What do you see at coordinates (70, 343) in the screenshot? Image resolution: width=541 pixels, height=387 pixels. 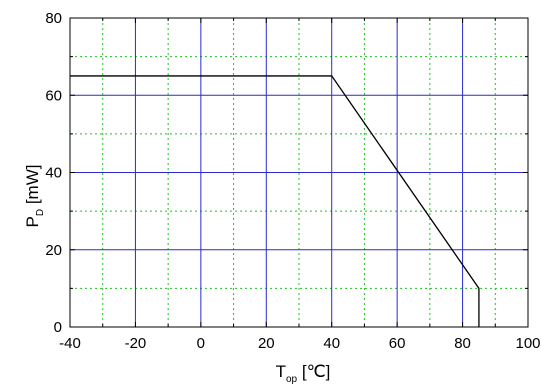 I see `x-tick-label: -40` at bounding box center [70, 343].